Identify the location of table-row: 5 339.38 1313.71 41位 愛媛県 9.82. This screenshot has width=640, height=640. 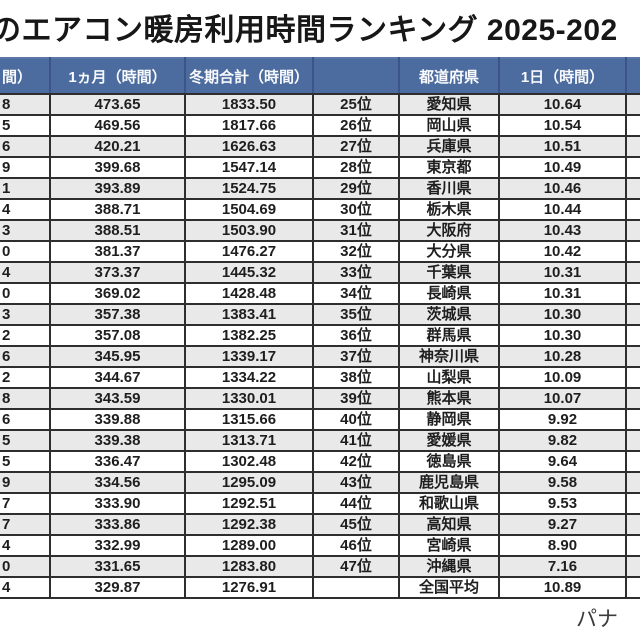
(320, 440).